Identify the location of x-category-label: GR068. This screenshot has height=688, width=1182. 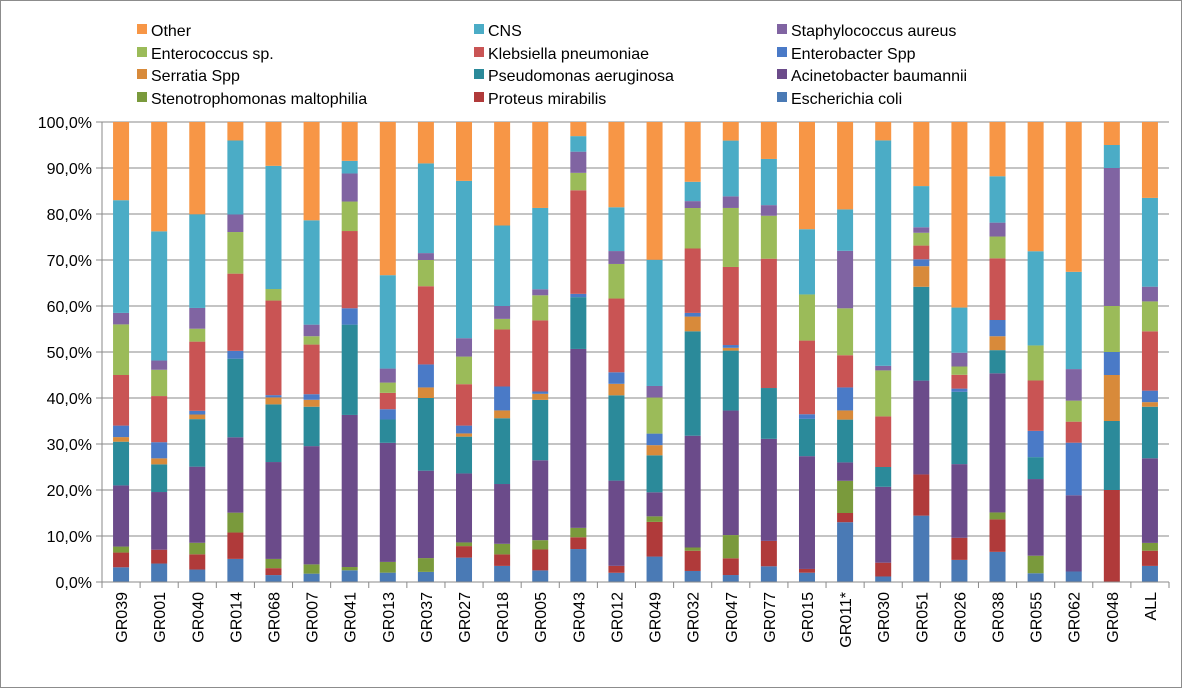
(274, 617).